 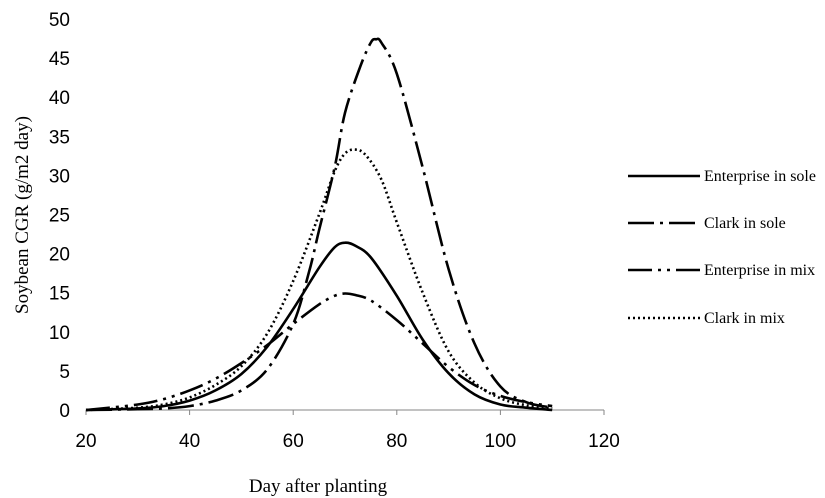 I want to click on y-tick-label: 10, so click(x=59, y=333).